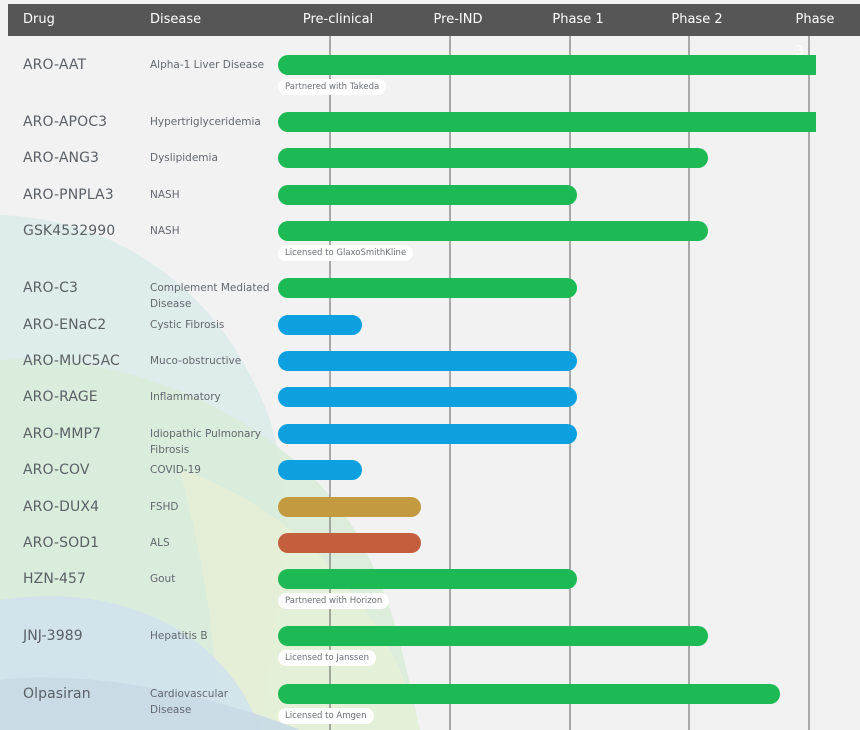 This screenshot has height=730, width=860. What do you see at coordinates (332, 87) in the screenshot?
I see `partner-badge: Partnered with Takeda` at bounding box center [332, 87].